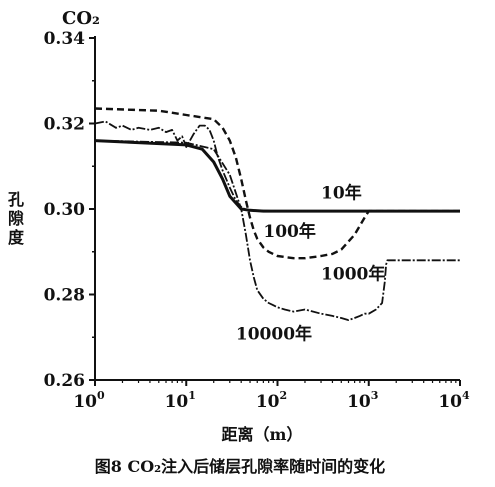 The image size is (495, 487). Describe the element at coordinates (454, 400) in the screenshot. I see `x-tick-label: 10⁴` at that location.